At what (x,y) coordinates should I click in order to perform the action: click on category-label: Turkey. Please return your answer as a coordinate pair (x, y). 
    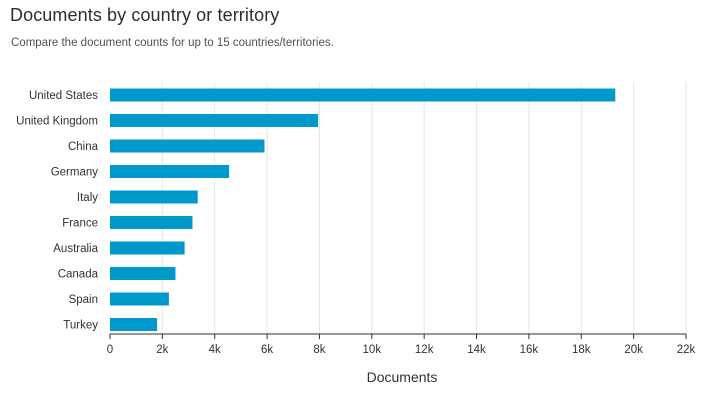
    Looking at the image, I should click on (80, 326).